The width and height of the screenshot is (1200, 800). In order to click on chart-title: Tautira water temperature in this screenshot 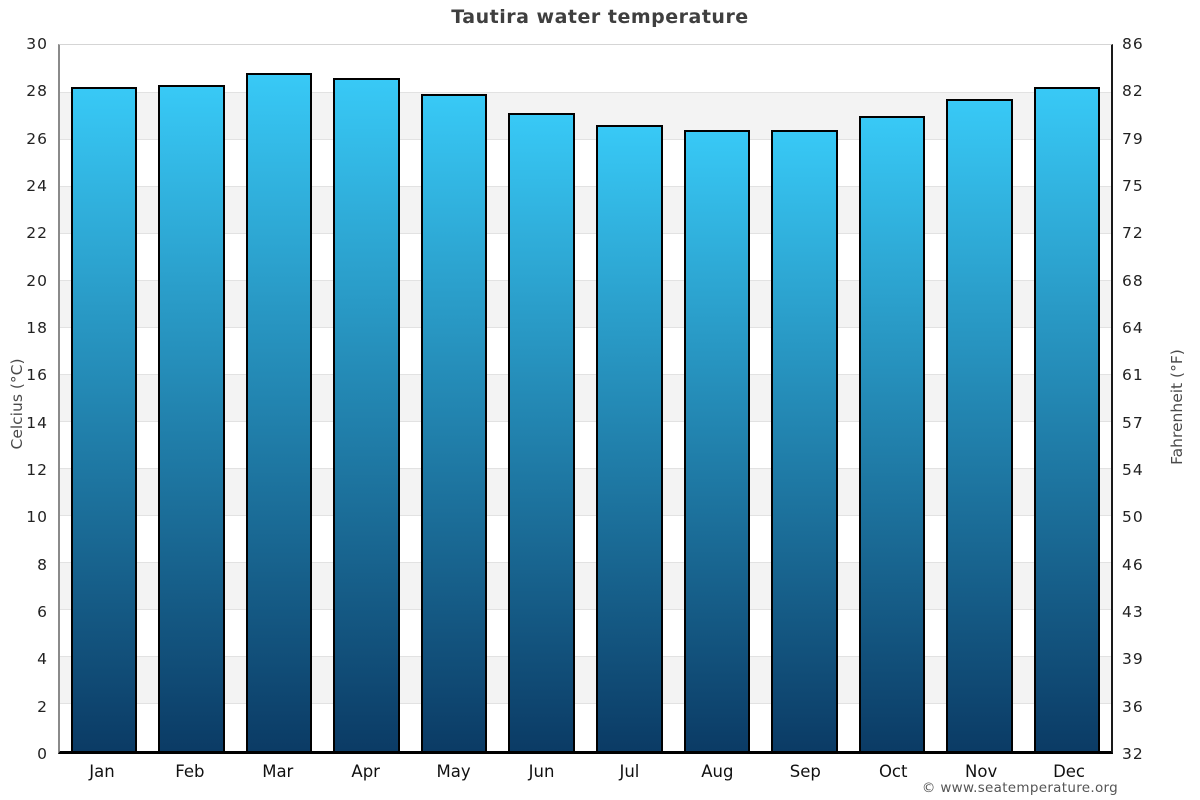, I will do `click(600, 17)`.